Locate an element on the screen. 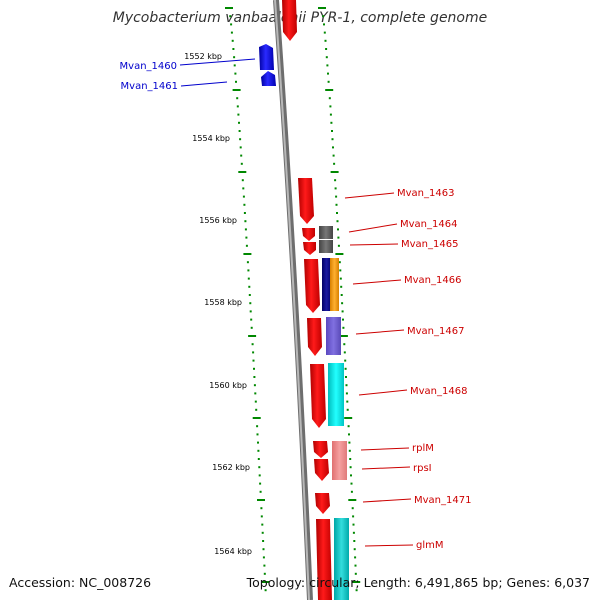 Image resolution: width=600 pixels, height=600 pixels. gene-label: glmM is located at coordinates (430, 545).